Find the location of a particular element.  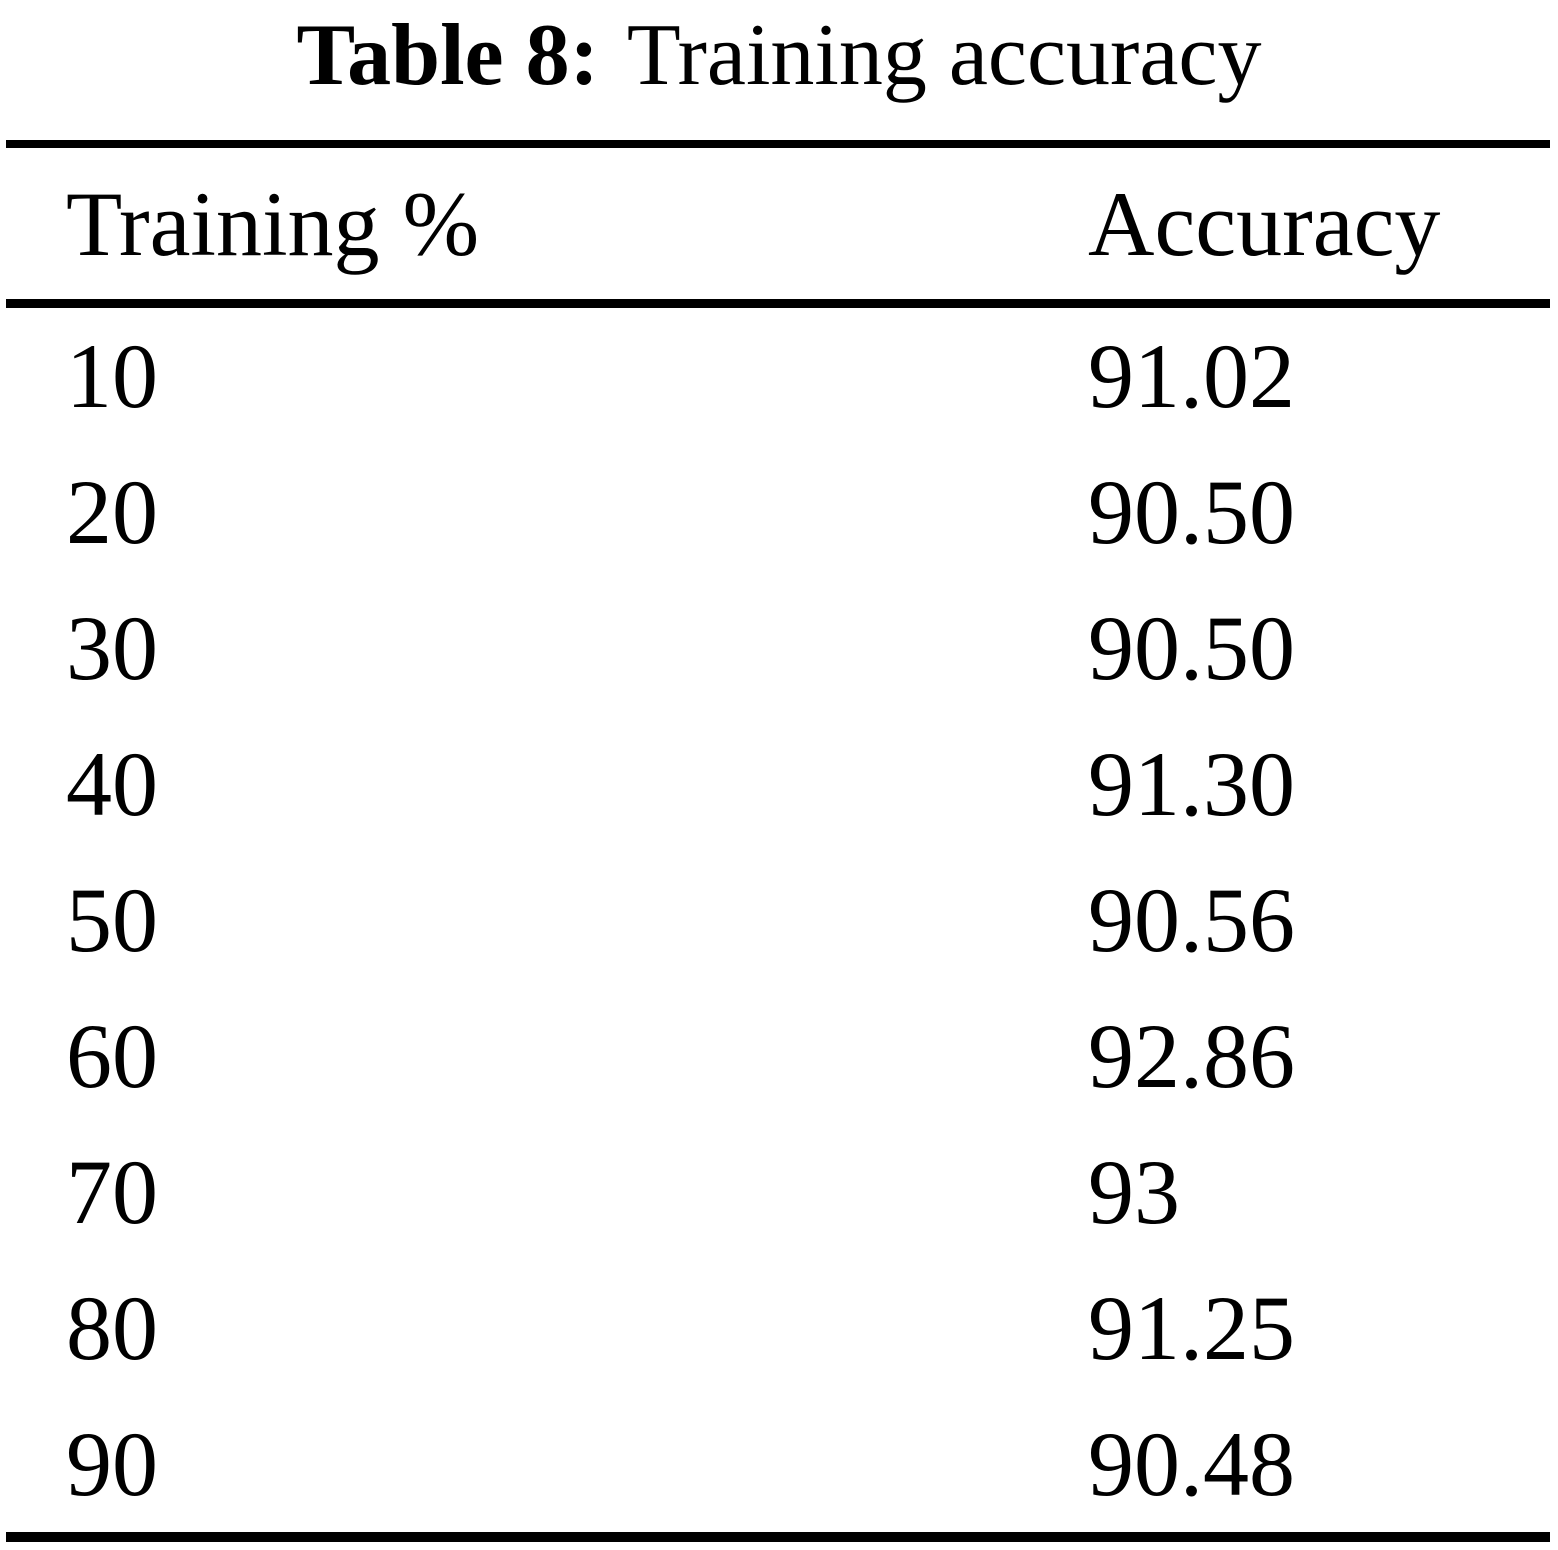

table-row: 50 90.56 is located at coordinates (779, 920).